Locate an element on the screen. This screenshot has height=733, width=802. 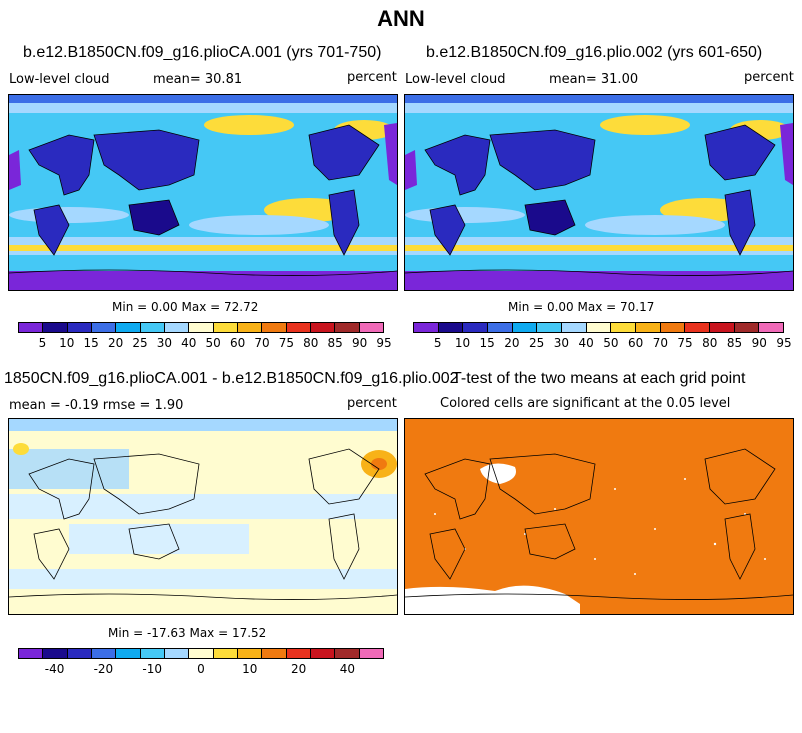
panel2-map is located at coordinates (599, 192).